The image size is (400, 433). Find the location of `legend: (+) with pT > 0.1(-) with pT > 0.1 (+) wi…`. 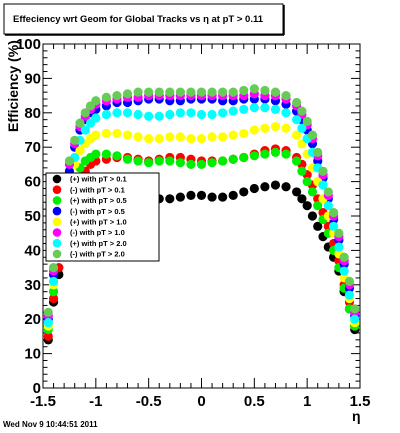

legend: (+) with pT > 0.1(-) with pT > 0.1 (+) wi… is located at coordinates (102, 217).